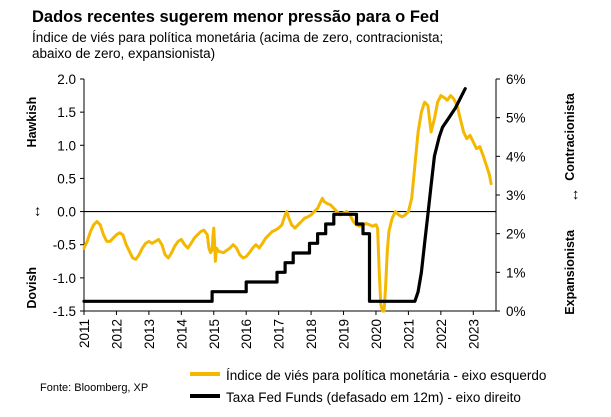  I want to click on x-tick-label: 2021, so click(408, 334).